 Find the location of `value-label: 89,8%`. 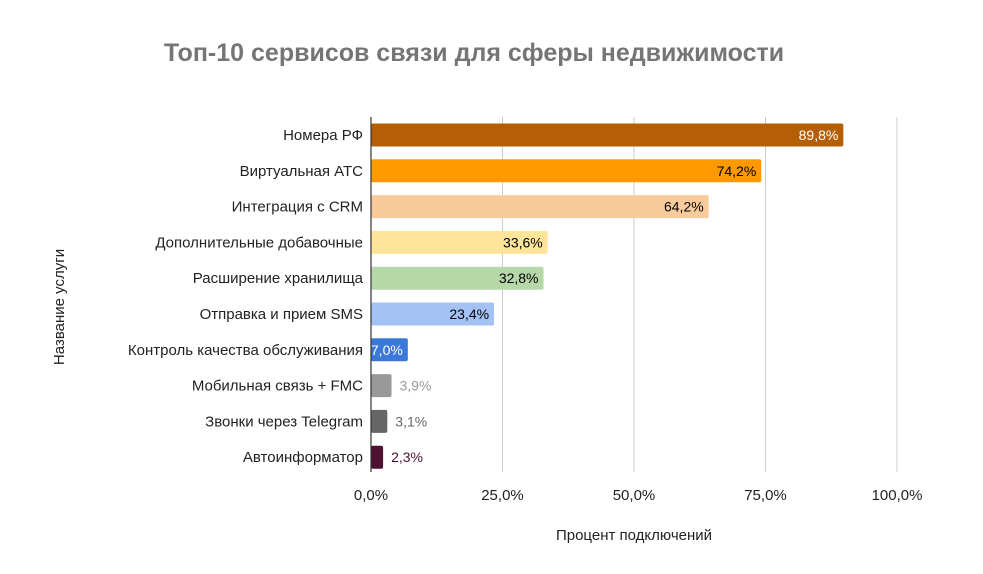

value-label: 89,8% is located at coordinates (819, 135).